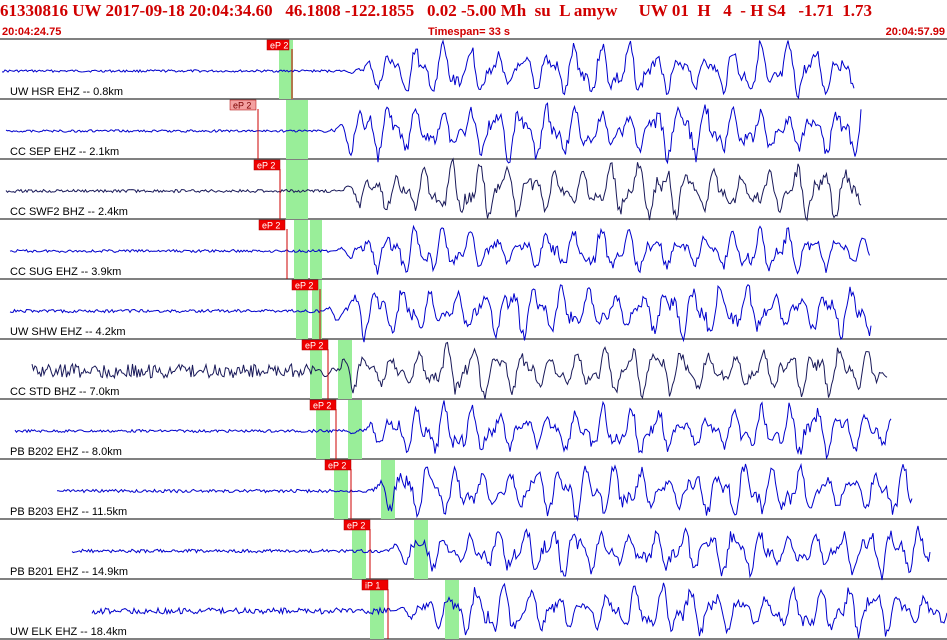 The image size is (947, 640). I want to click on station-label: UW HSR EHZ -- 0.8km, so click(67, 92).